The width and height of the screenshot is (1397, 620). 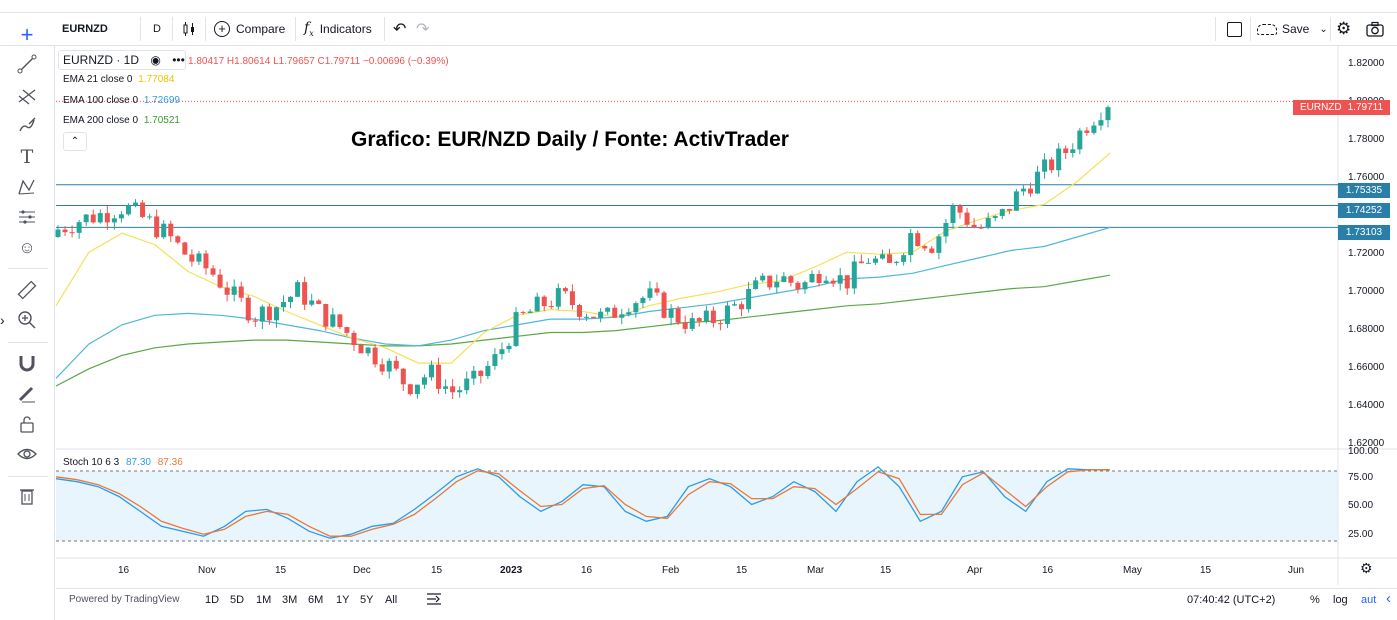 What do you see at coordinates (1366, 253) in the screenshot?
I see `price-tick: 1.72000` at bounding box center [1366, 253].